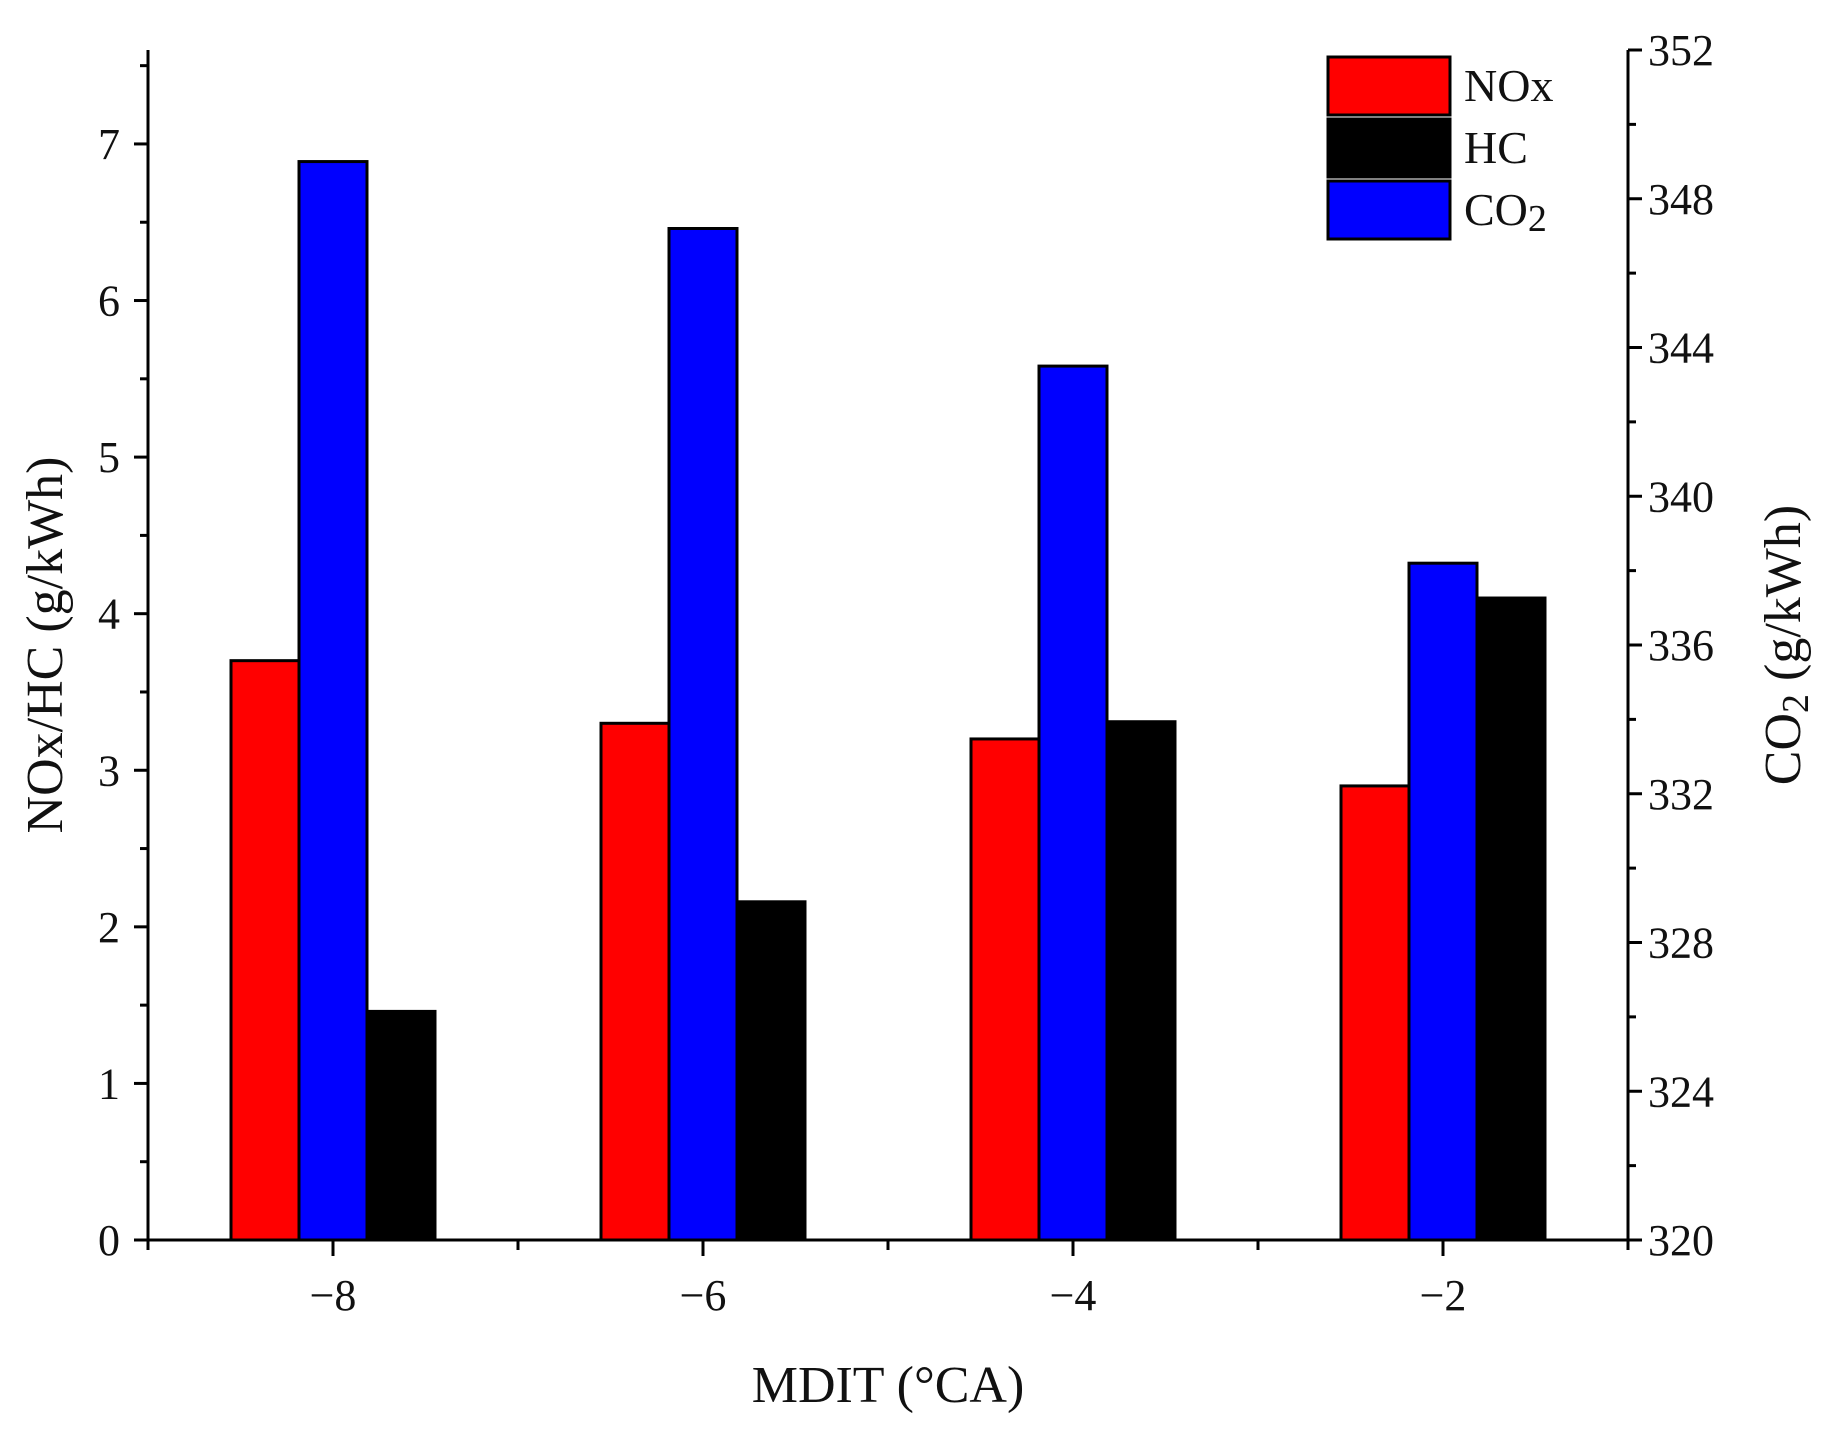 This screenshot has height=1432, width=1824. What do you see at coordinates (1389, 148) in the screenshot?
I see `legend-swatch-hc` at bounding box center [1389, 148].